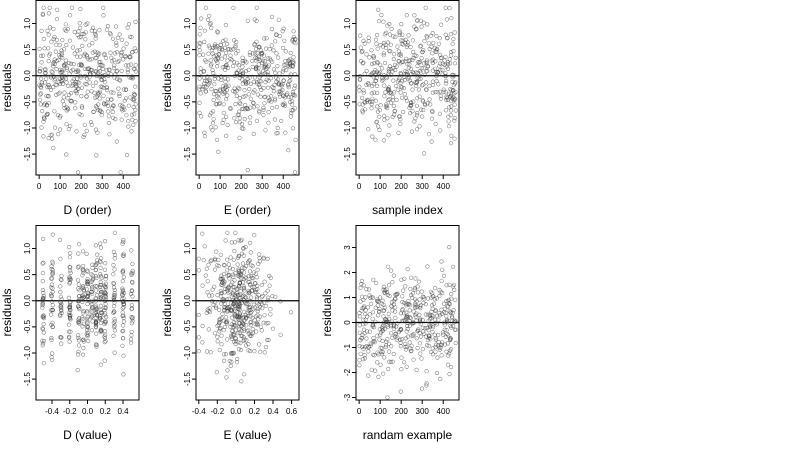 Image resolution: width=800 pixels, height=450 pixels. I want to click on scatter-points, so click(87, 303).